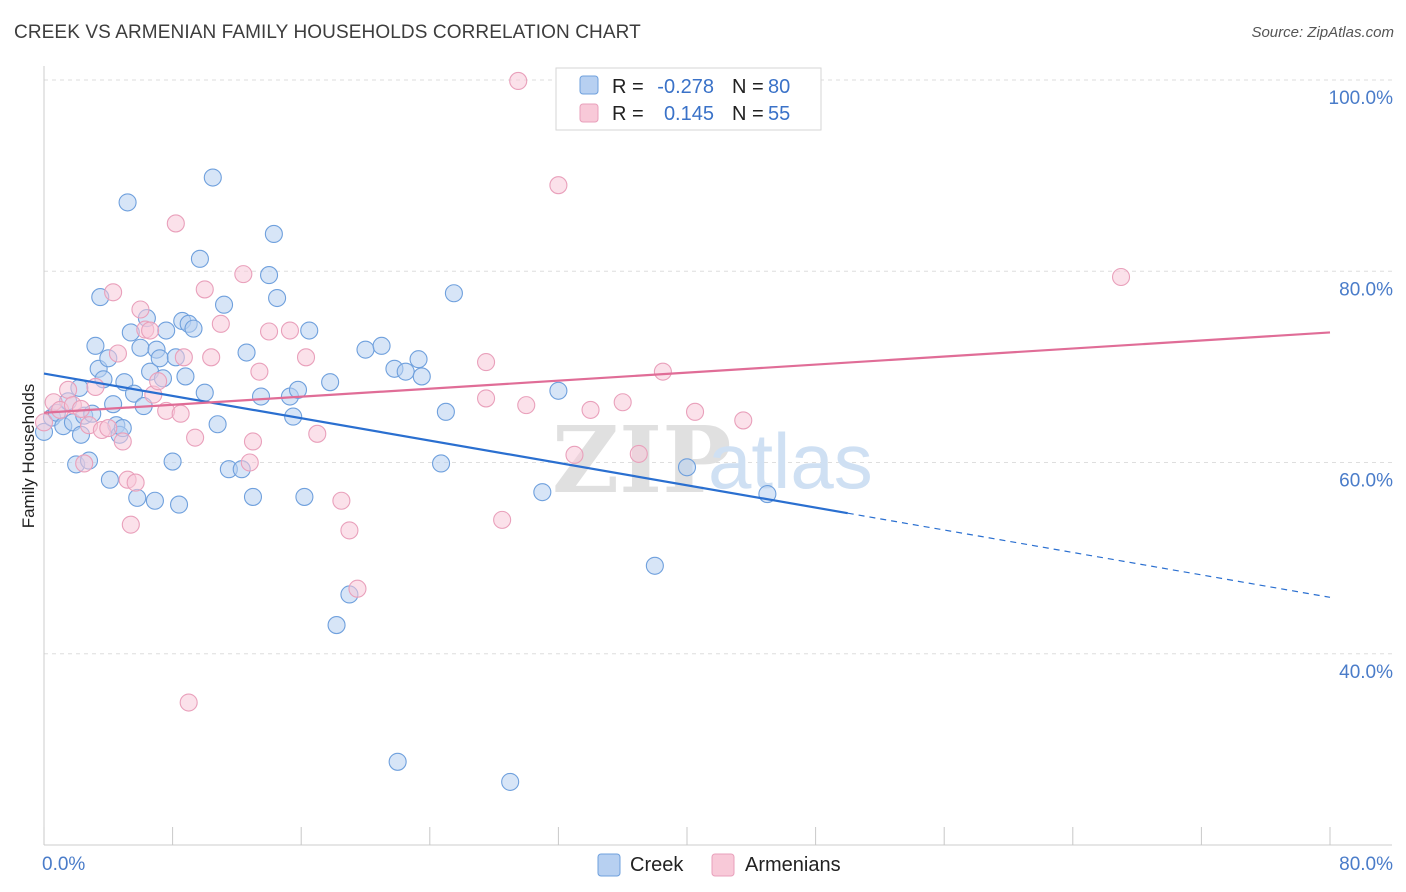  I want to click on creek-trend-extension, so click(1089, 555).